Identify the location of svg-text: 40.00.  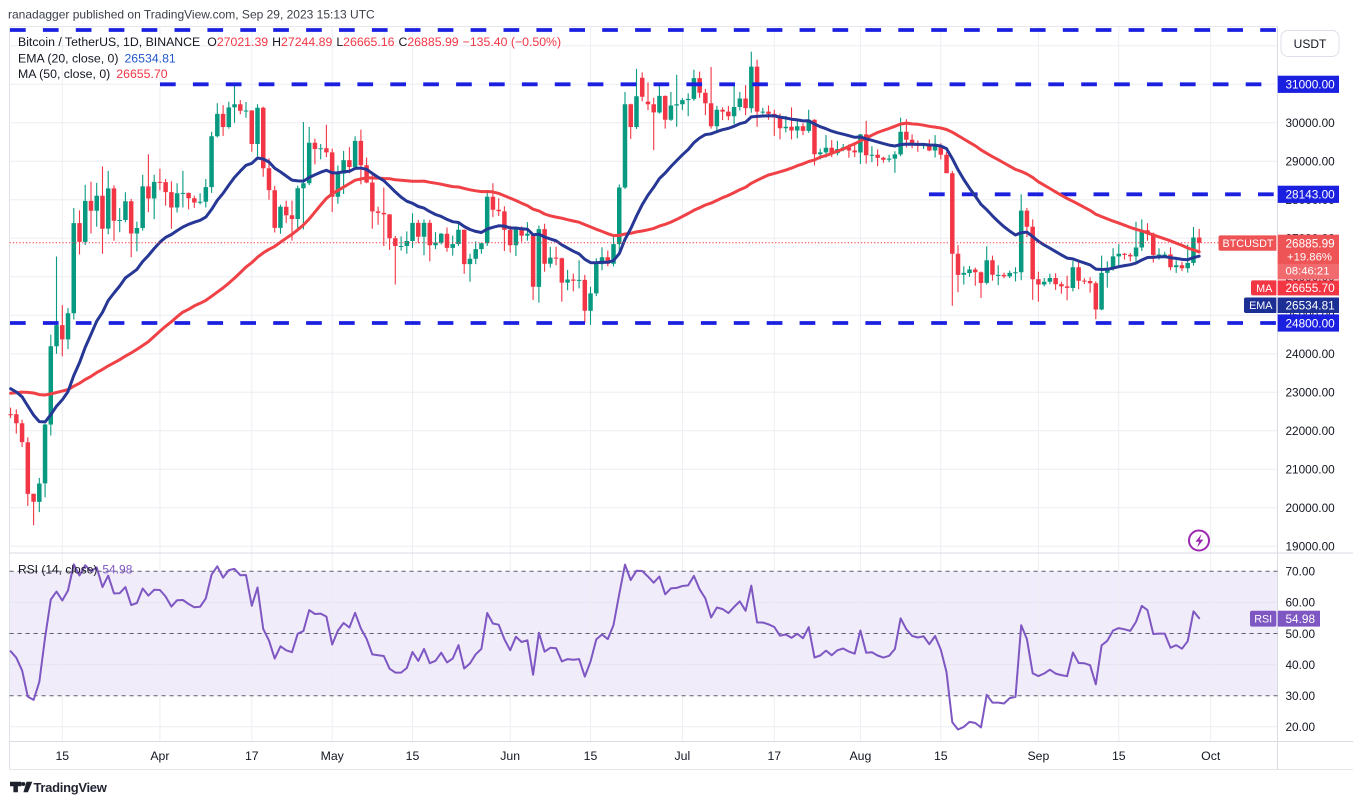
(1301, 665).